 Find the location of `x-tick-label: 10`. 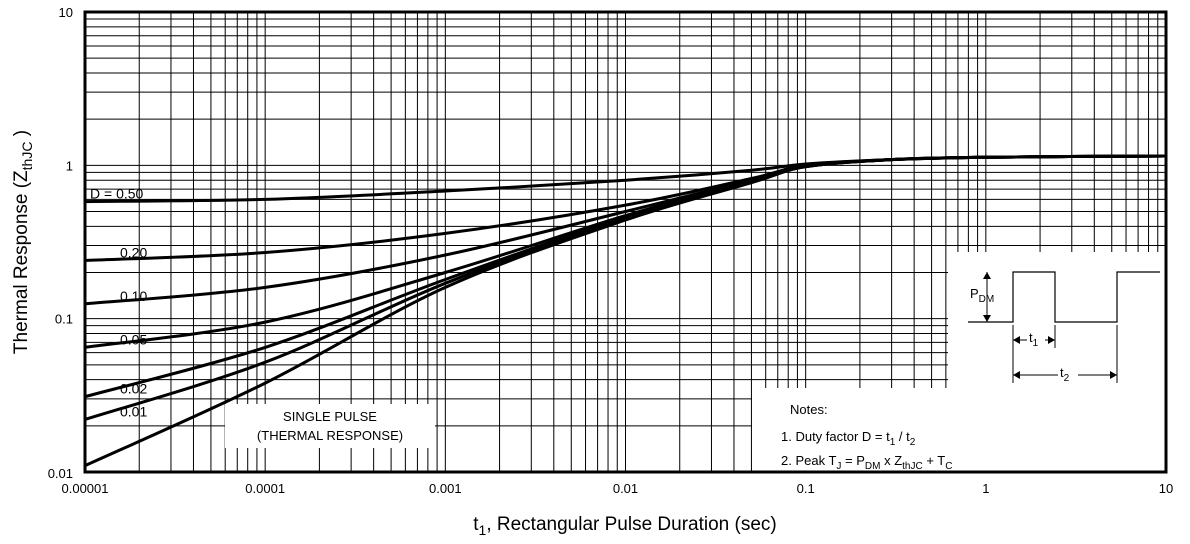

x-tick-label: 10 is located at coordinates (1166, 488).